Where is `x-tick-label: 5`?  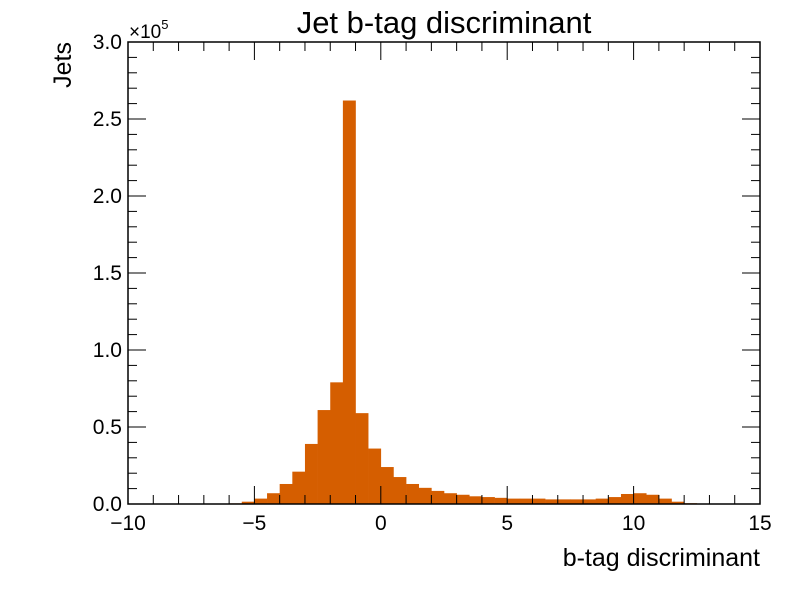
x-tick-label: 5 is located at coordinates (507, 523).